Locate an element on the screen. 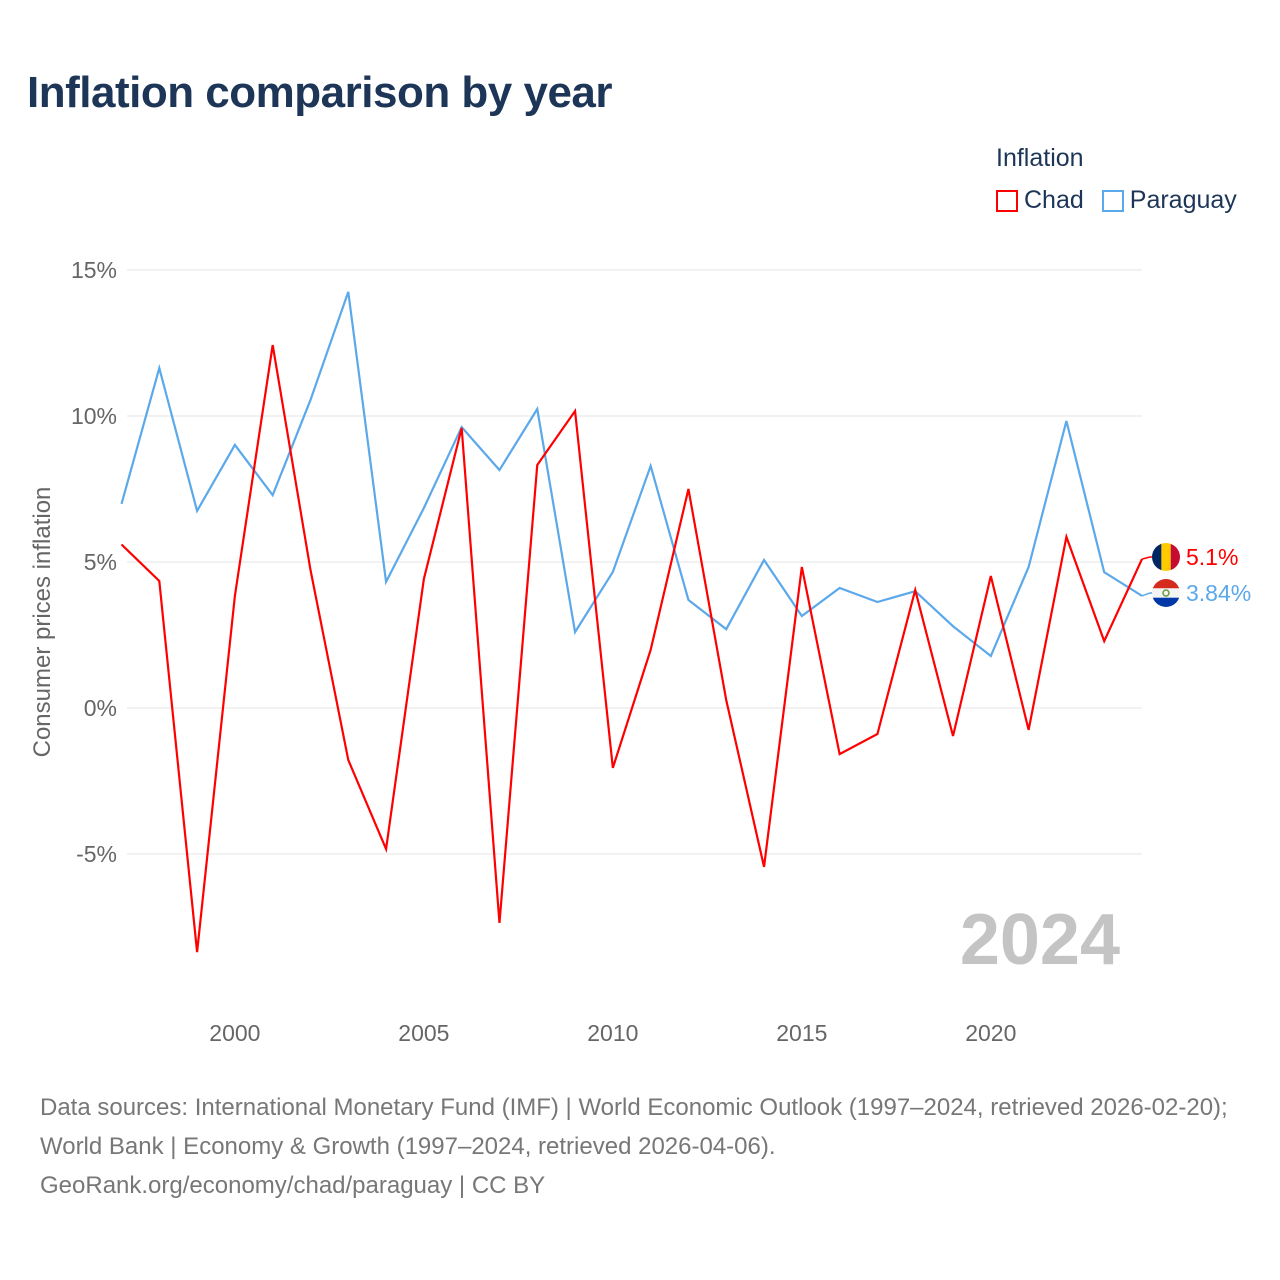  paraguay-flag-icon is located at coordinates (1166, 593).